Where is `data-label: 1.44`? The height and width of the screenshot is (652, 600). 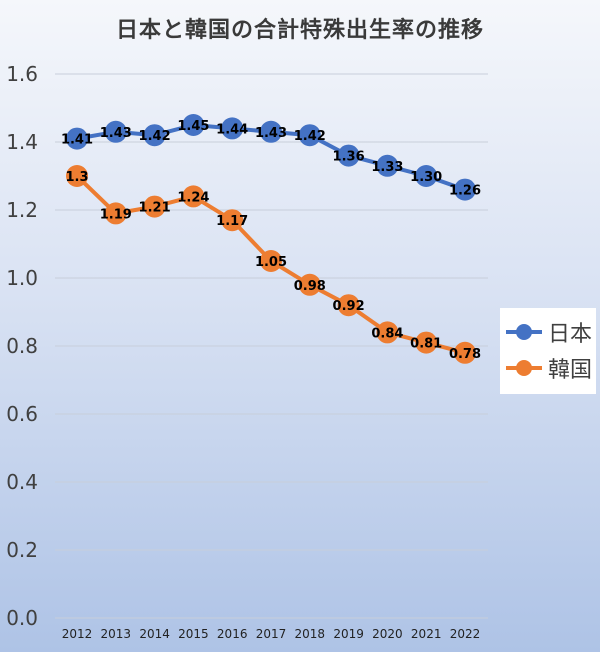 data-label: 1.44 is located at coordinates (232, 129).